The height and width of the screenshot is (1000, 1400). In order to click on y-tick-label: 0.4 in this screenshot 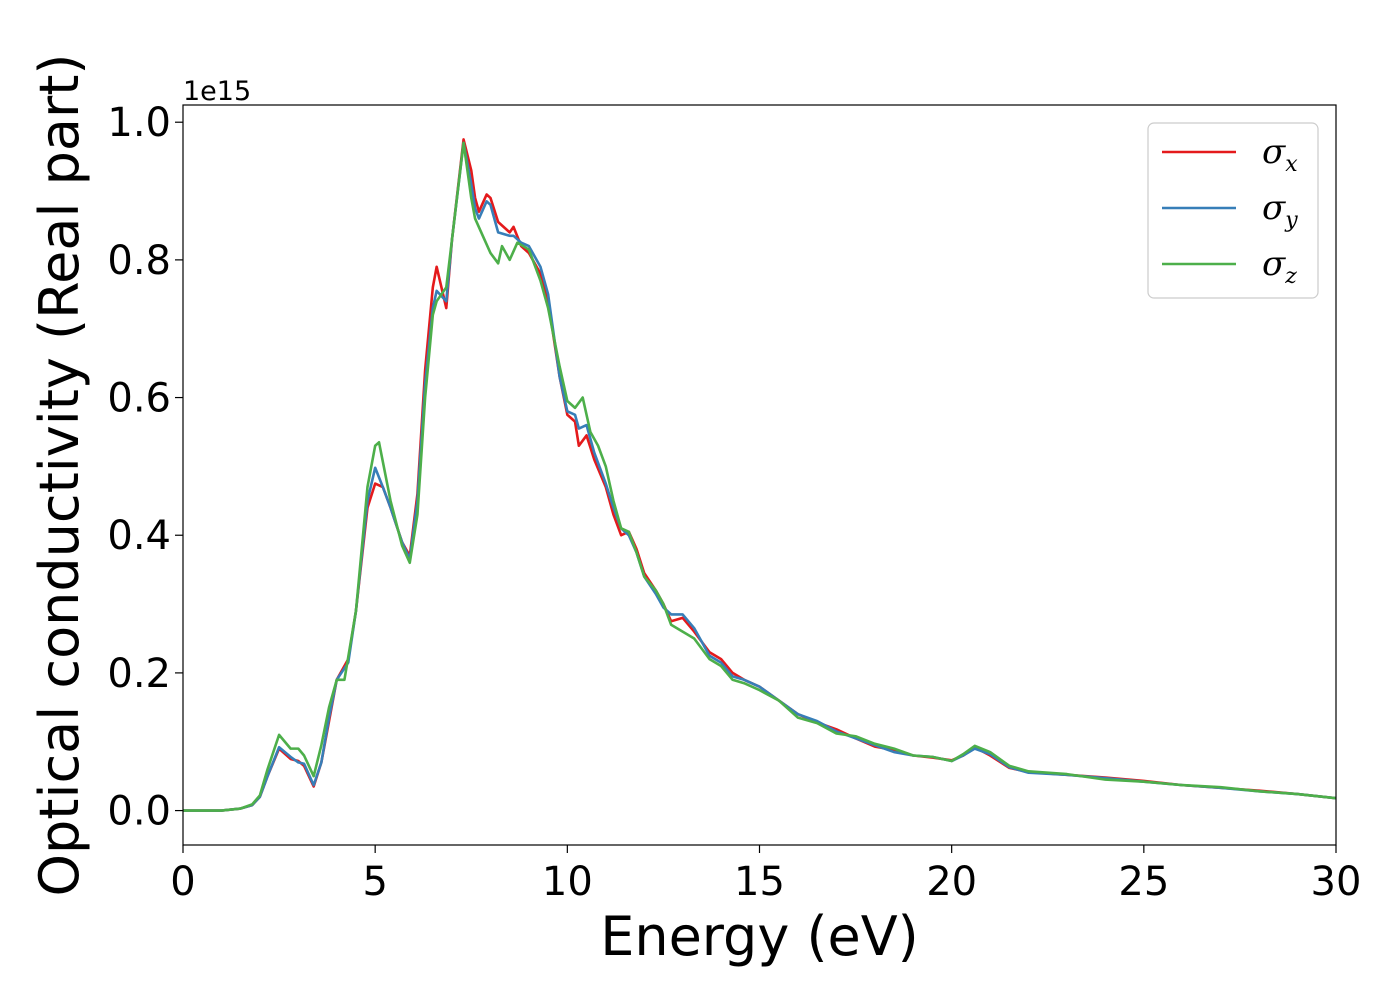, I will do `click(139, 536)`.